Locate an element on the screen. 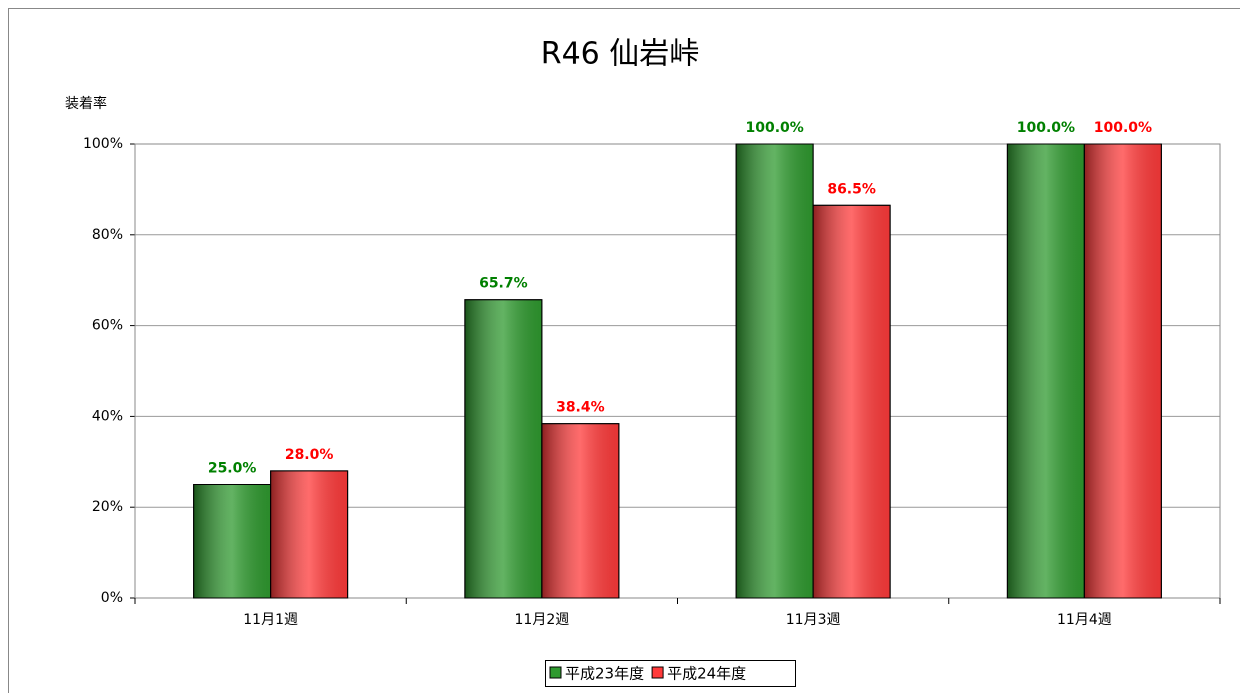 Image resolution: width=1240 pixels, height=697 pixels. value-label: 38.4% is located at coordinates (580, 408).